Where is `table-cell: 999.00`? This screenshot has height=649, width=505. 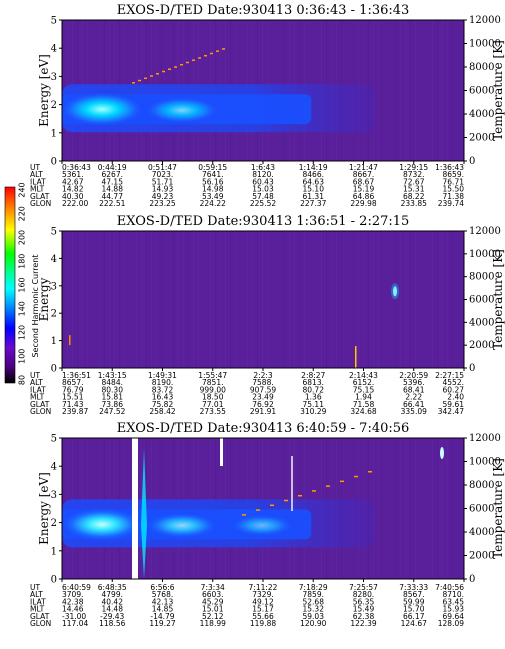 table-cell: 999.00 is located at coordinates (213, 389).